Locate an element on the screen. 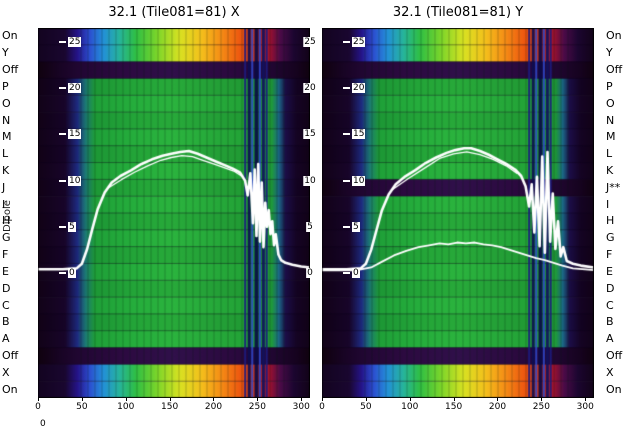 Image resolution: width=640 pixels, height=440 pixels. dipole-label-right: D is located at coordinates (610, 288).